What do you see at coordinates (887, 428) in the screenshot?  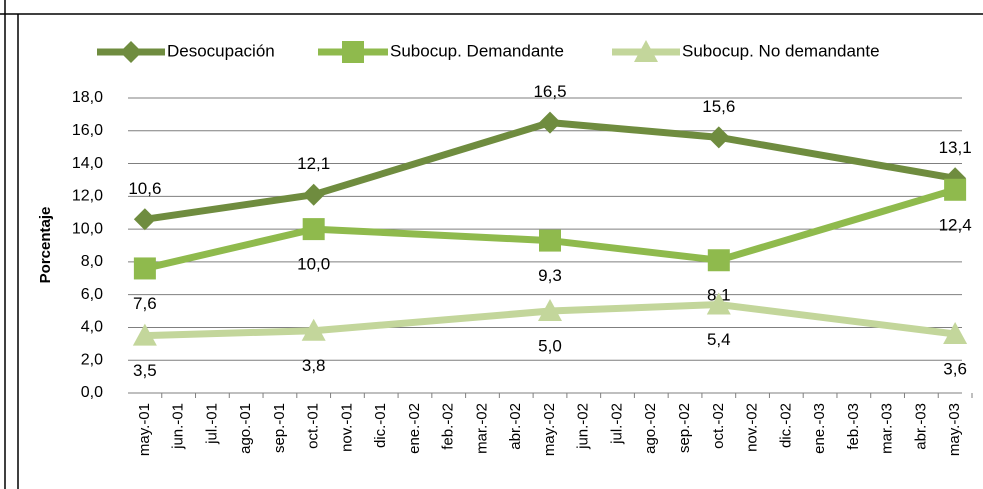 I see `x-tick-label: mar.-03` at bounding box center [887, 428].